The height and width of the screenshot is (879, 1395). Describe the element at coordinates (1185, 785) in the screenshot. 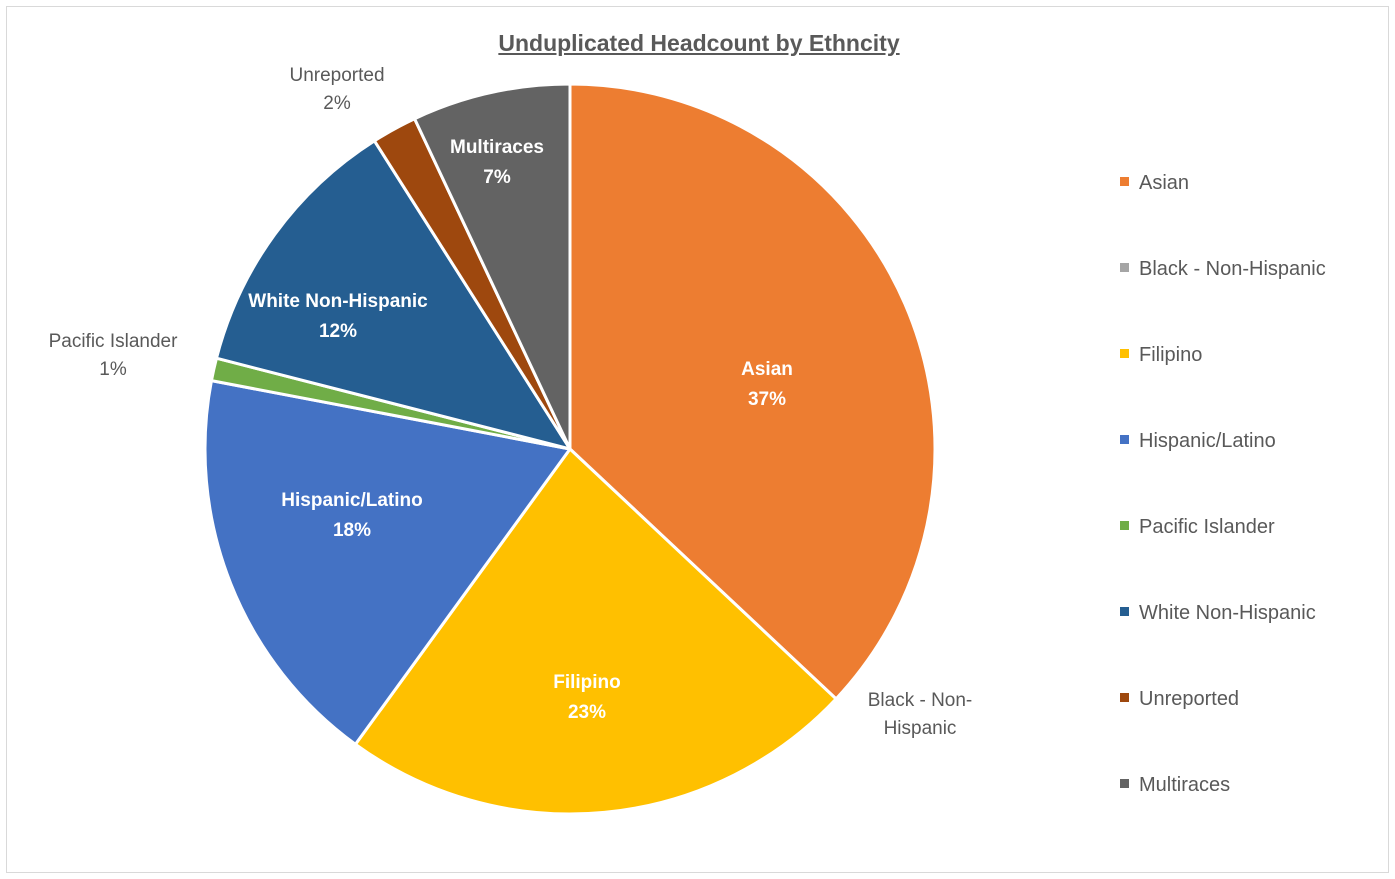

I see `legend-label: Multiraces` at that location.